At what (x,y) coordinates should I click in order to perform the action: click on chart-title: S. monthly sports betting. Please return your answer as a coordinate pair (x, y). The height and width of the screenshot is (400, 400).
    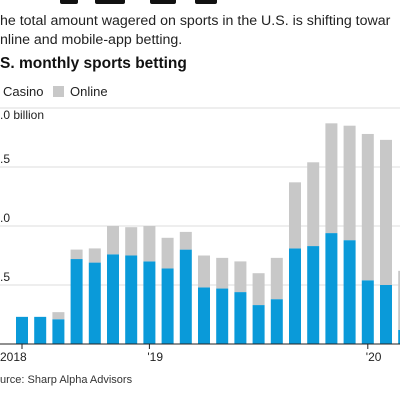
    Looking at the image, I should click on (93, 63).